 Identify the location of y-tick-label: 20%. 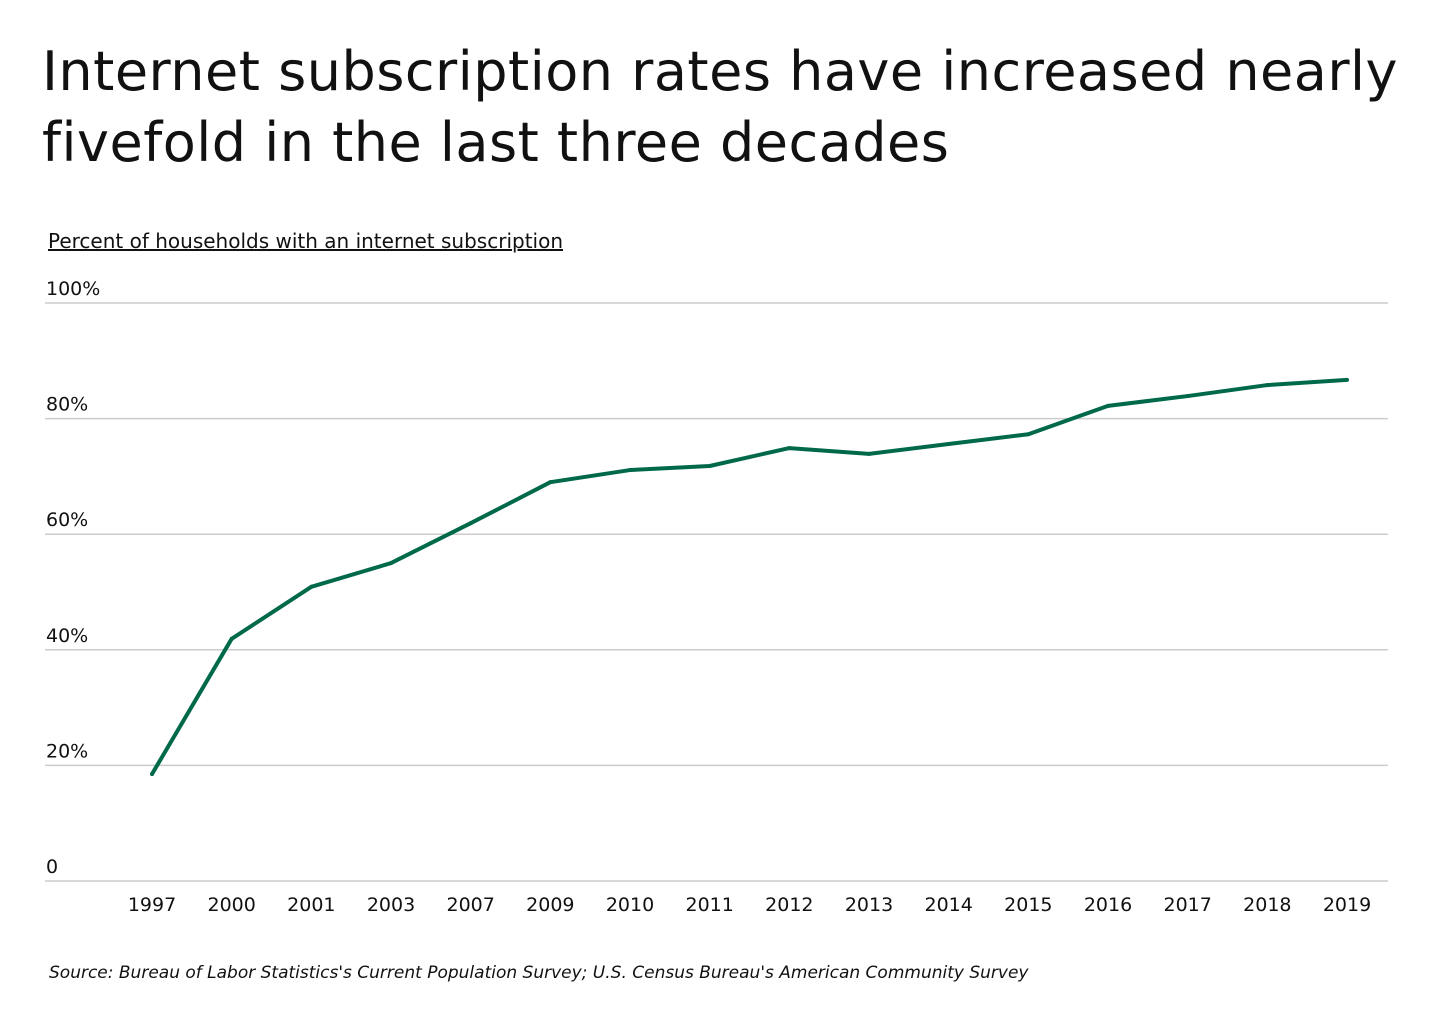
(67, 751).